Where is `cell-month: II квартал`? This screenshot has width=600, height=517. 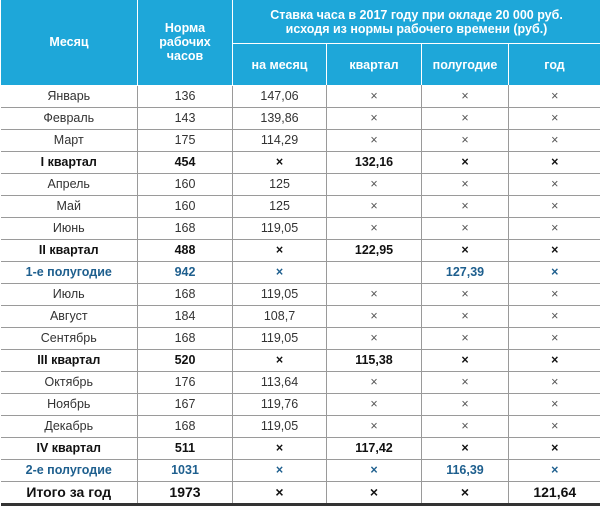 cell-month: II квартал is located at coordinates (69, 250).